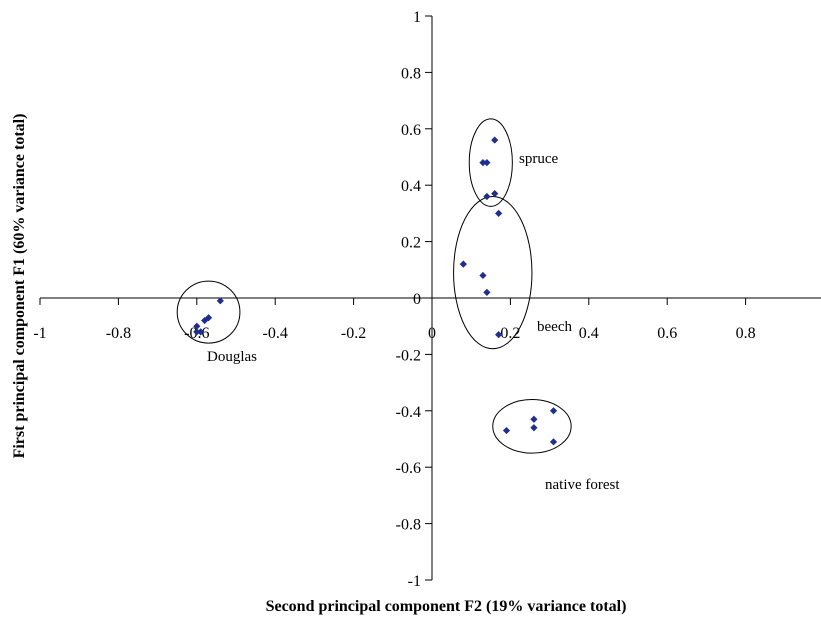 This screenshot has width=821, height=619. What do you see at coordinates (589, 333) in the screenshot?
I see `x-tick-label: 0.4` at bounding box center [589, 333].